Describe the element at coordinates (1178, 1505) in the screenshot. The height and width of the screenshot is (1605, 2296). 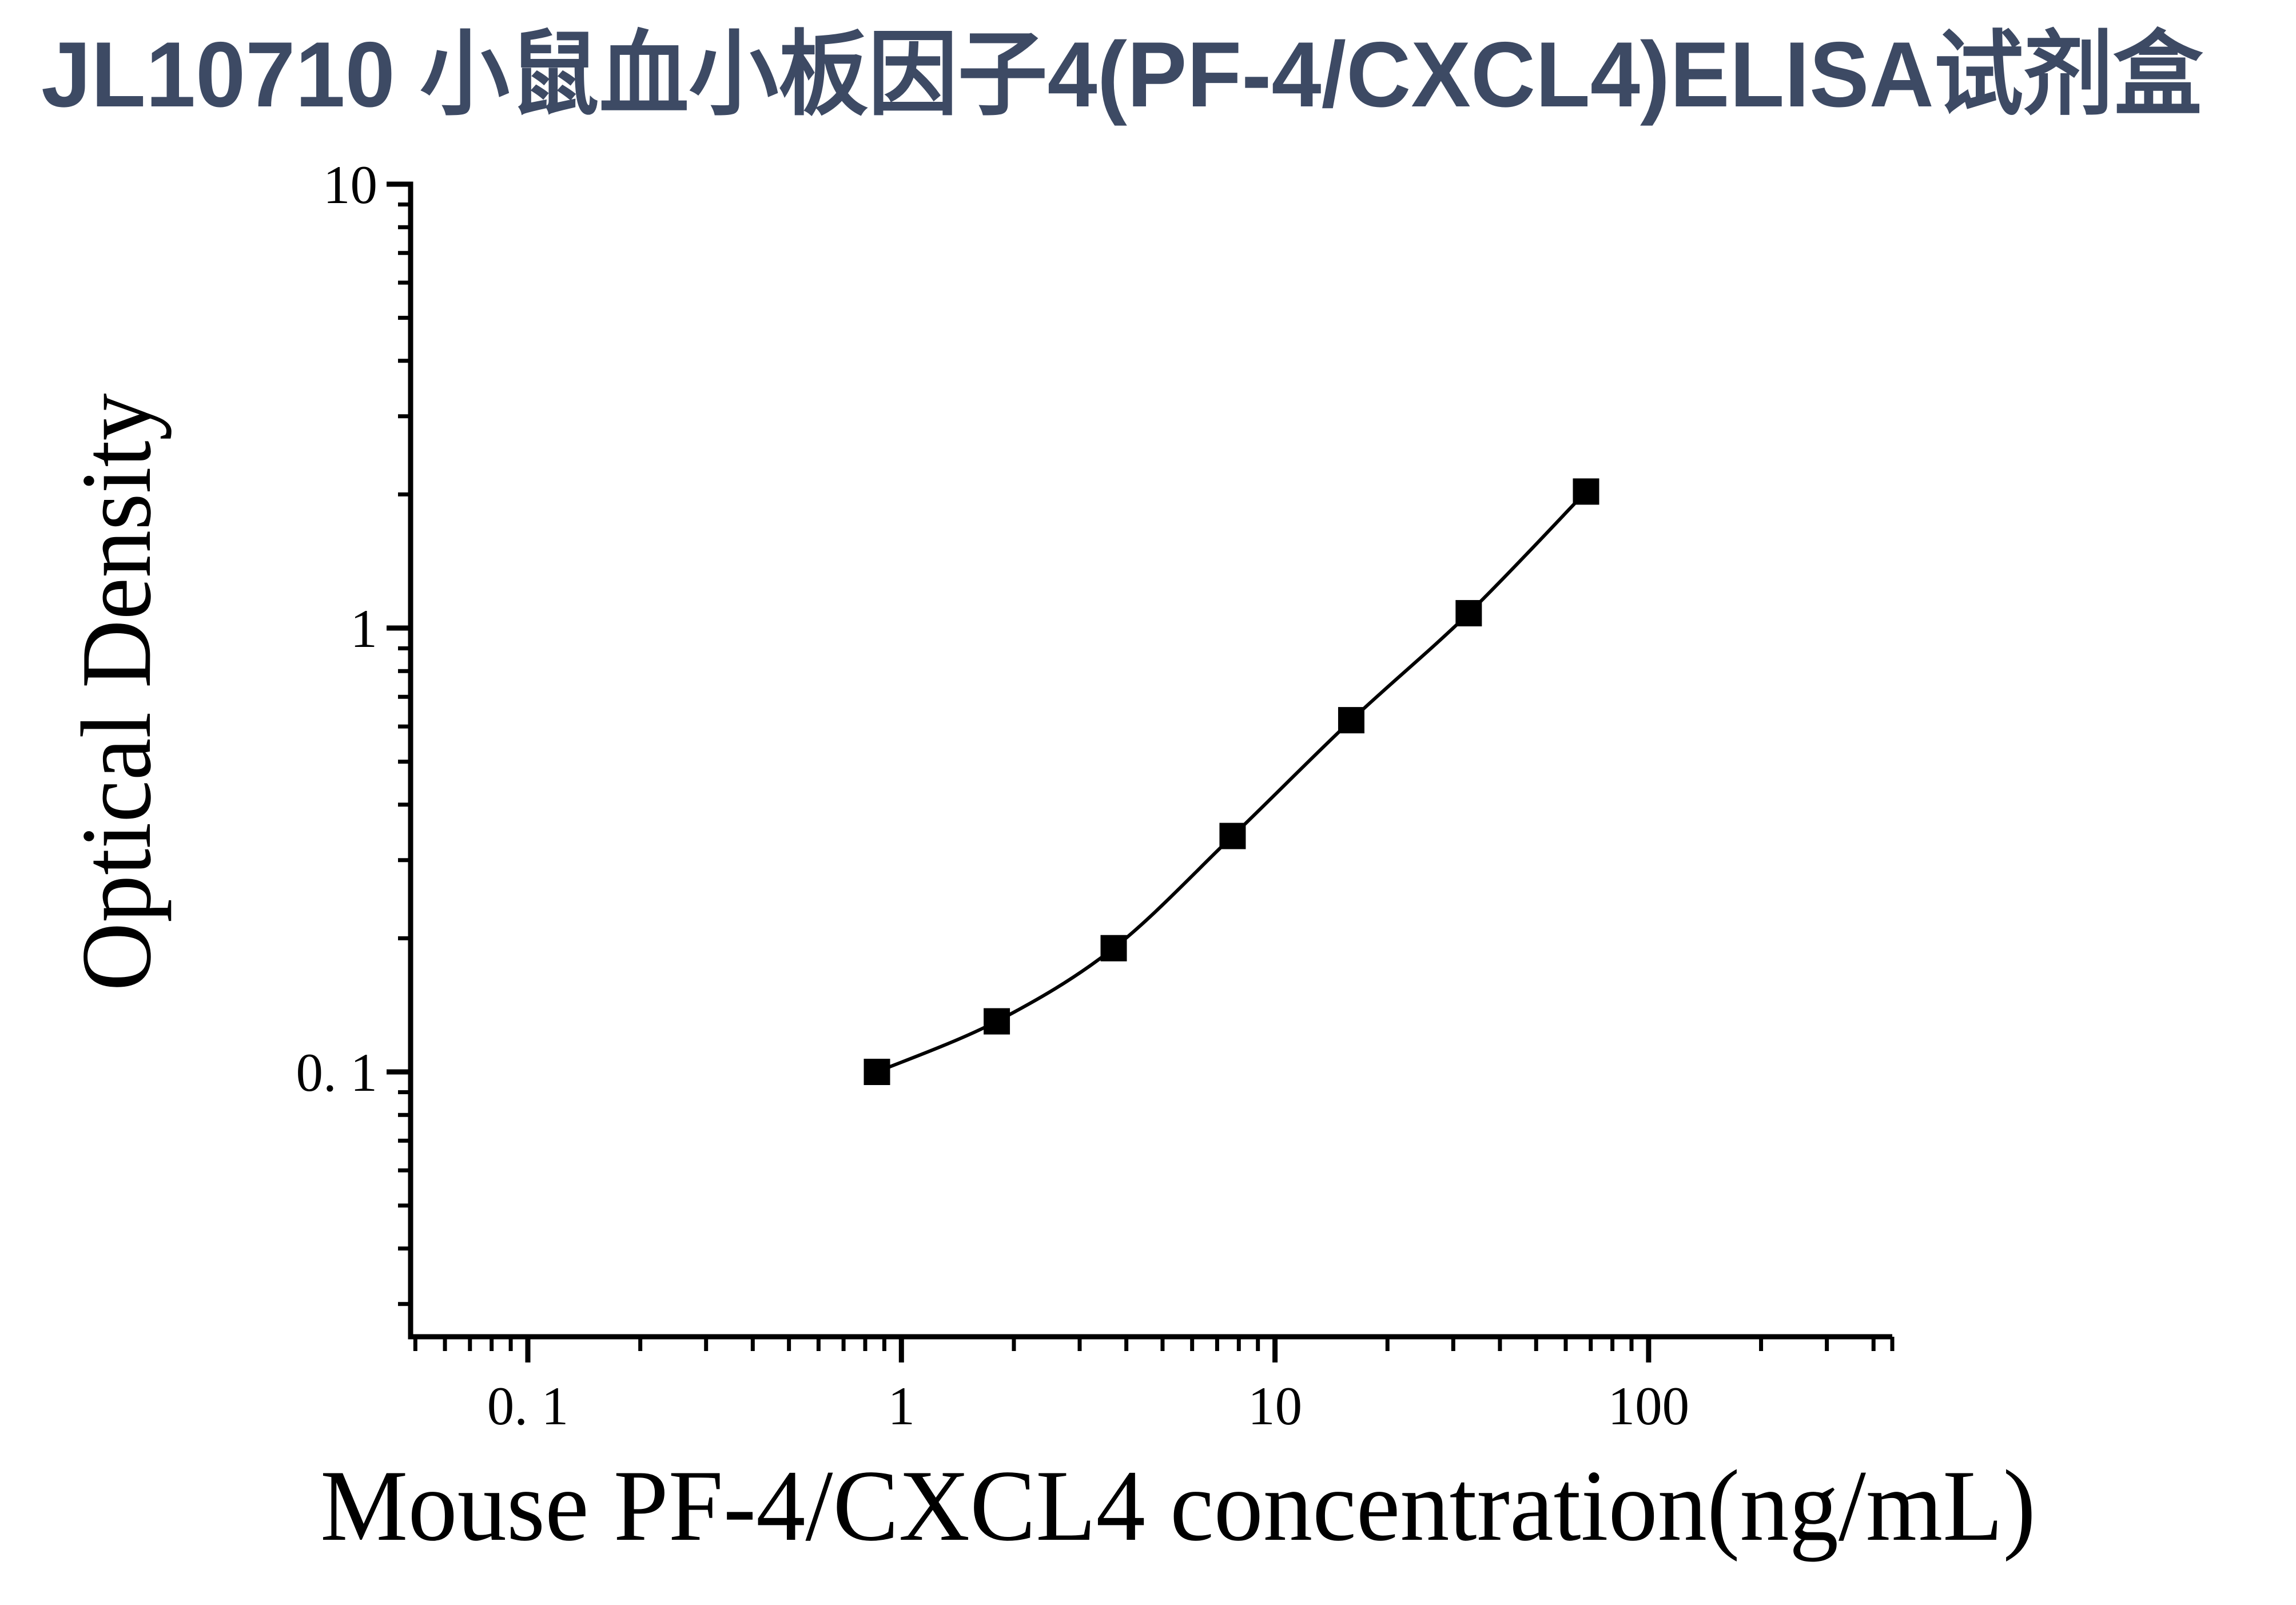
I see `x-axis-title: Mouse PF-4/CXCL4 concentration(ng/mL)` at that location.